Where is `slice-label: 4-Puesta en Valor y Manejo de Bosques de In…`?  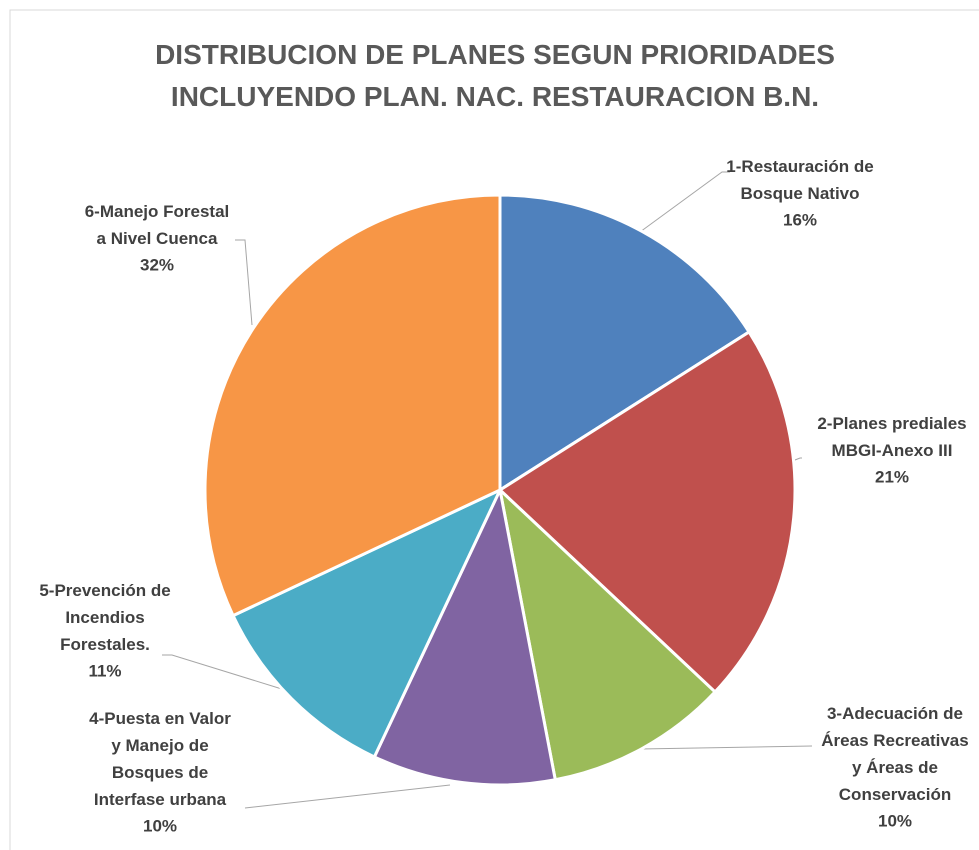 slice-label: 4-Puesta en Valor y Manejo de Bosques de In… is located at coordinates (160, 759).